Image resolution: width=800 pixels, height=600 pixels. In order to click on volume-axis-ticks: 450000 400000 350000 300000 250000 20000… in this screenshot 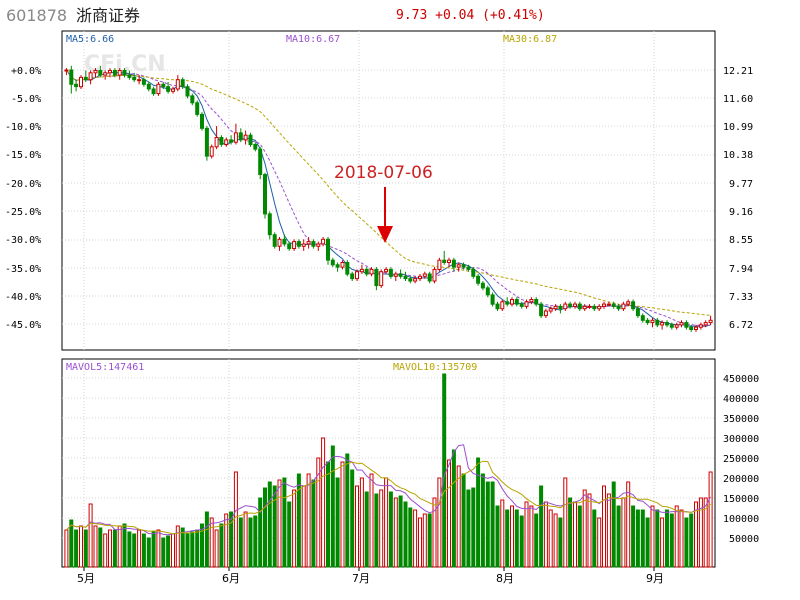, I will do `click(741, 459)`.